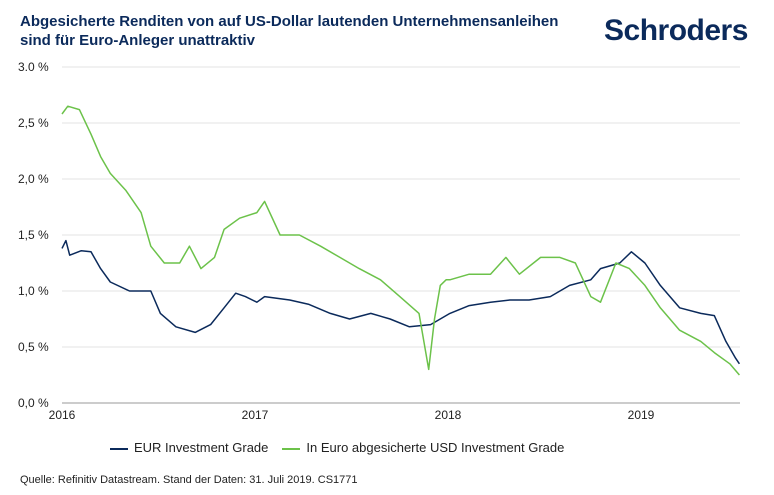 Image resolution: width=774 pixels, height=495 pixels. I want to click on x-tick-label: 2017, so click(255, 415).